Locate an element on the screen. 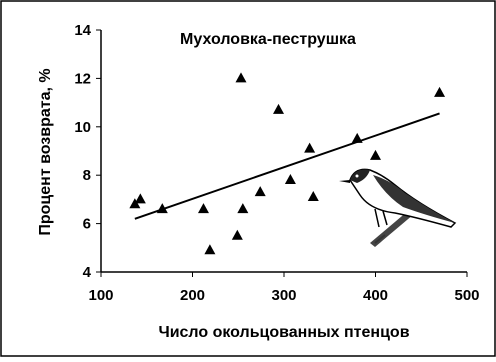 Image resolution: width=496 pixels, height=362 pixels. x-tick-label: 500 is located at coordinates (466, 295).